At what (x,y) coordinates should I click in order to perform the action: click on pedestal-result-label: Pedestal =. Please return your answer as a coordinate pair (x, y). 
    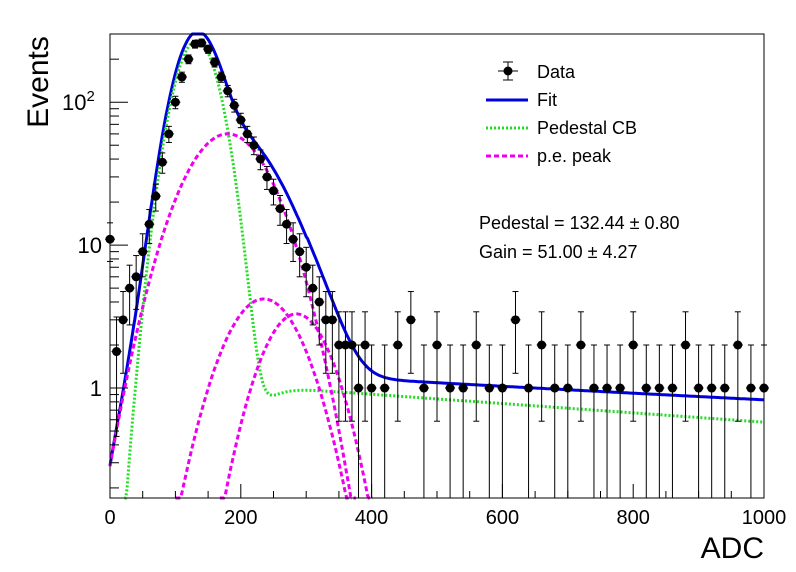
    Looking at the image, I should click on (524, 223).